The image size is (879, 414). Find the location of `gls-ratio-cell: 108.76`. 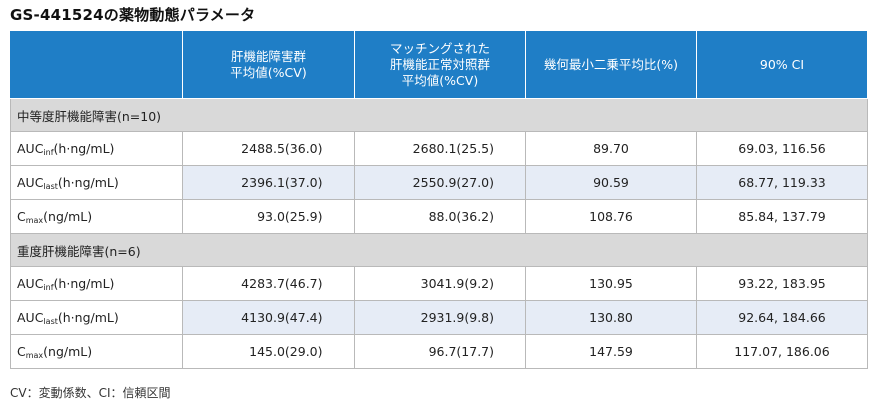

gls-ratio-cell: 108.76 is located at coordinates (611, 216).